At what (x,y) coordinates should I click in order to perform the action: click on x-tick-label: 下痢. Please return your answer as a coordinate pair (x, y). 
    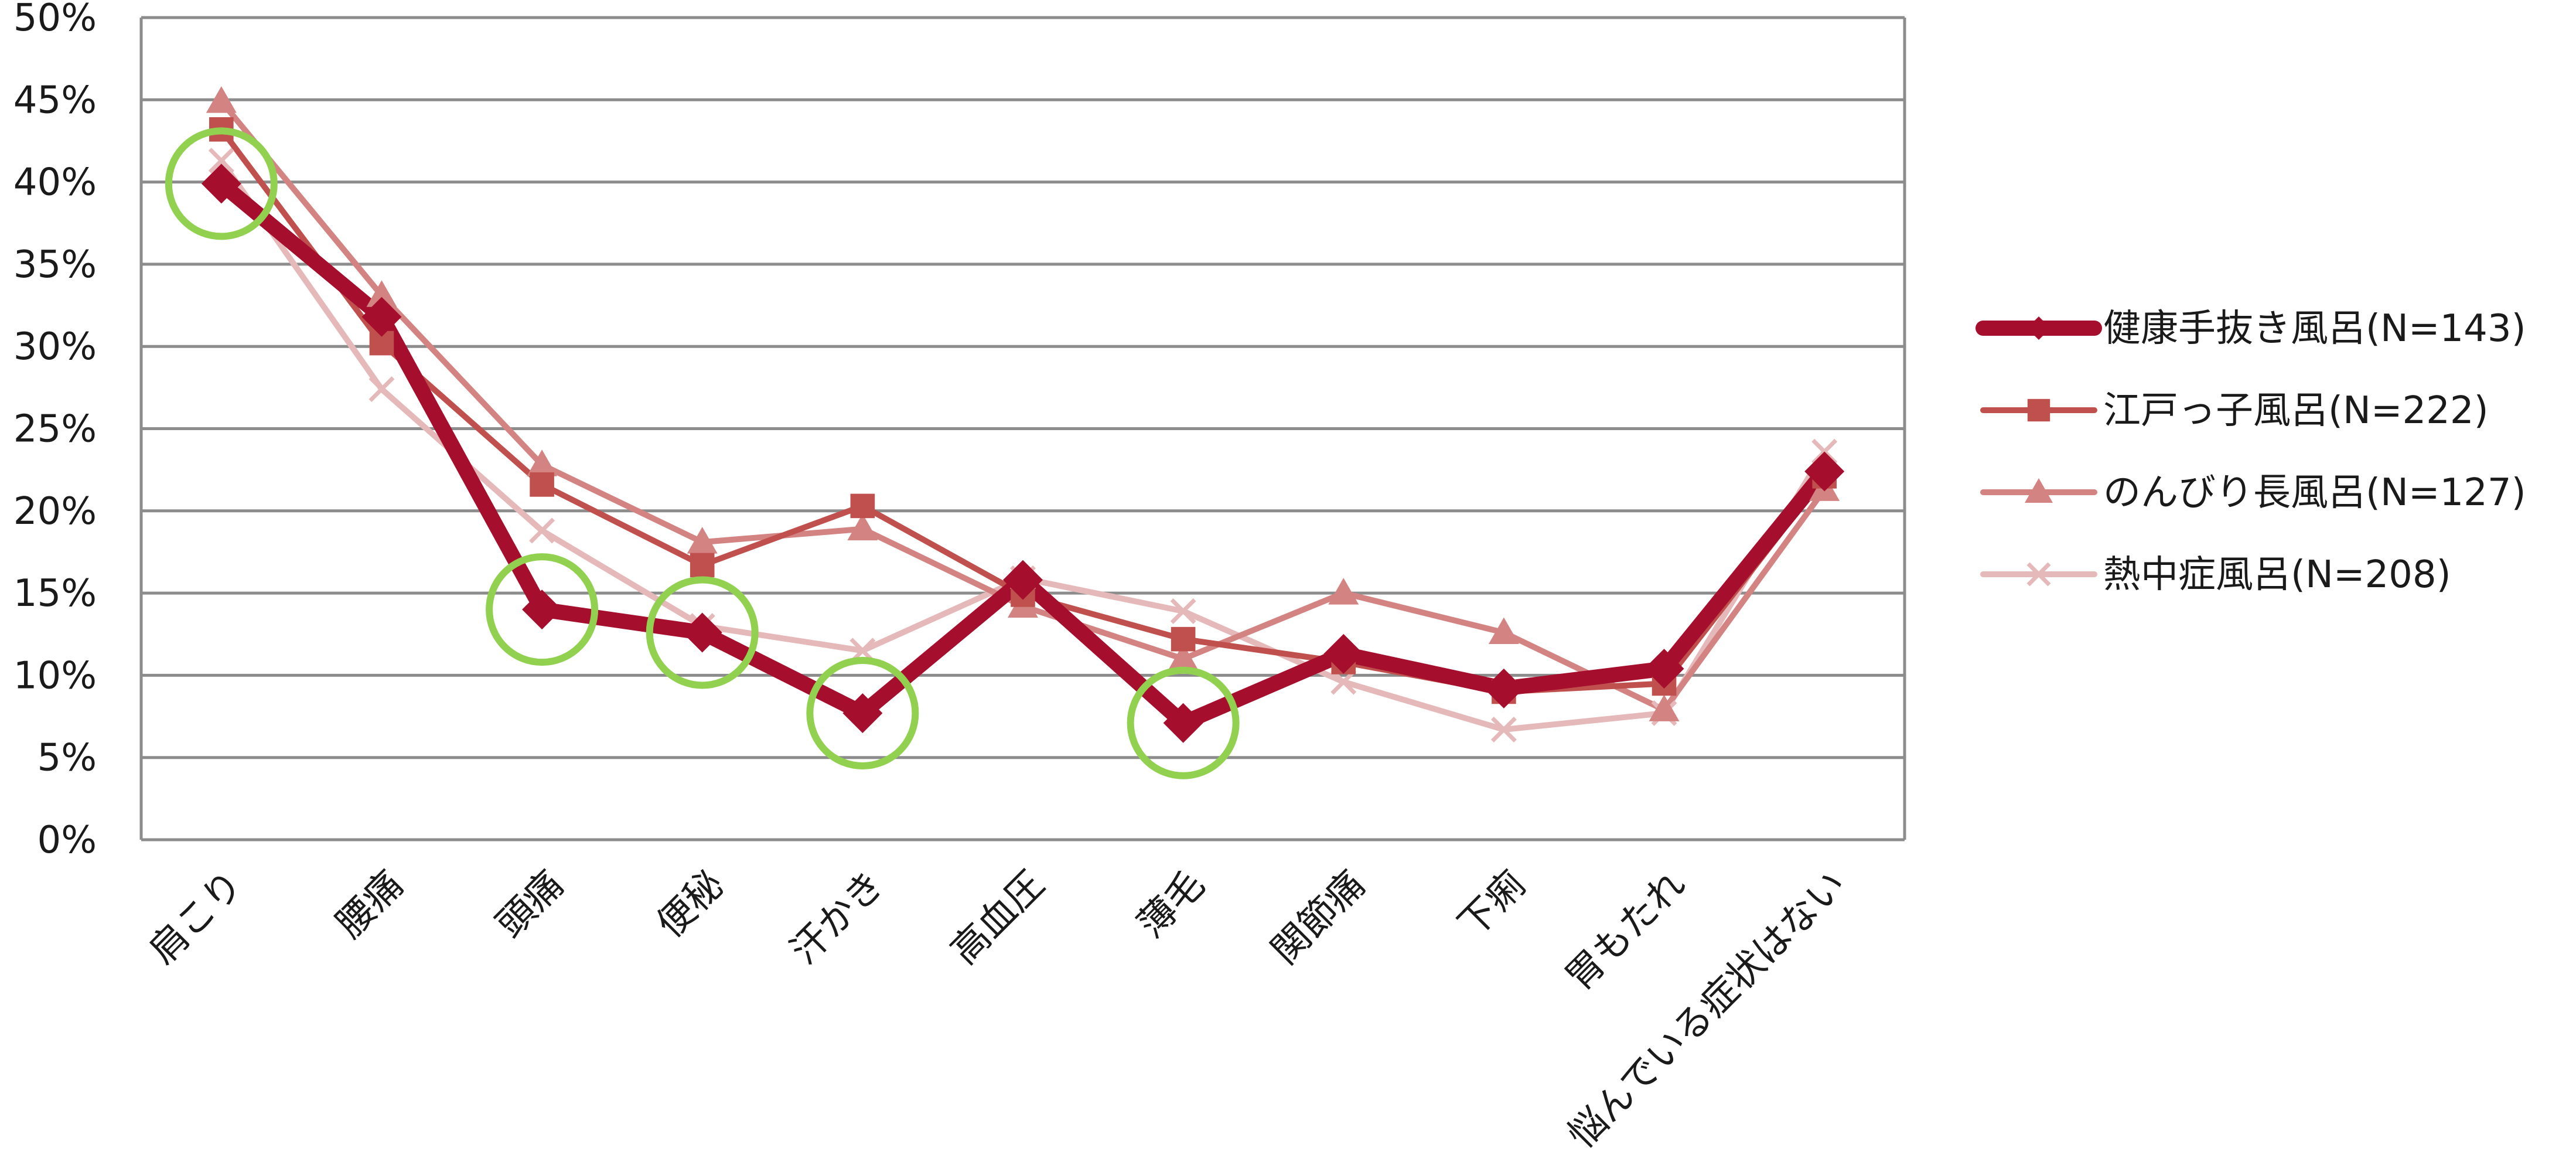
    Looking at the image, I should click on (1492, 904).